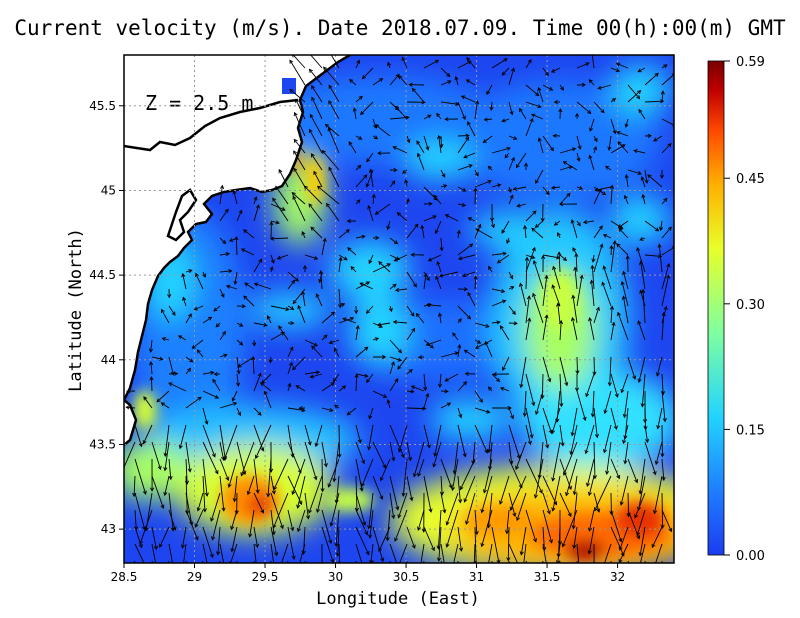  Describe the element at coordinates (124, 577) in the screenshot. I see `x-tick-label: 28.5` at that location.